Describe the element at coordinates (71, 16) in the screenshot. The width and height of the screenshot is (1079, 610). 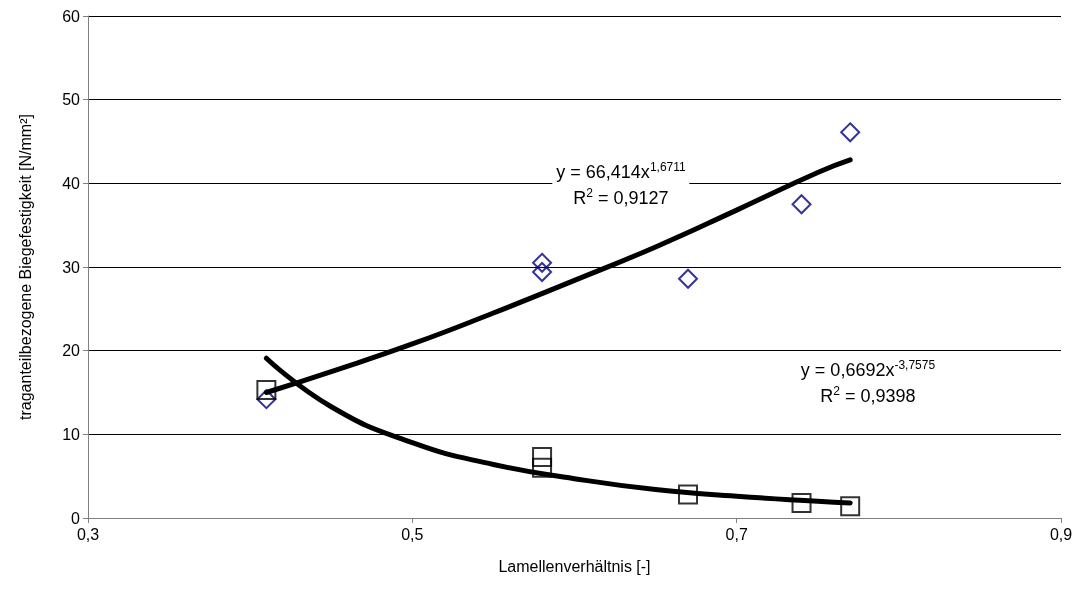
I see `y-tick-label: 60` at that location.